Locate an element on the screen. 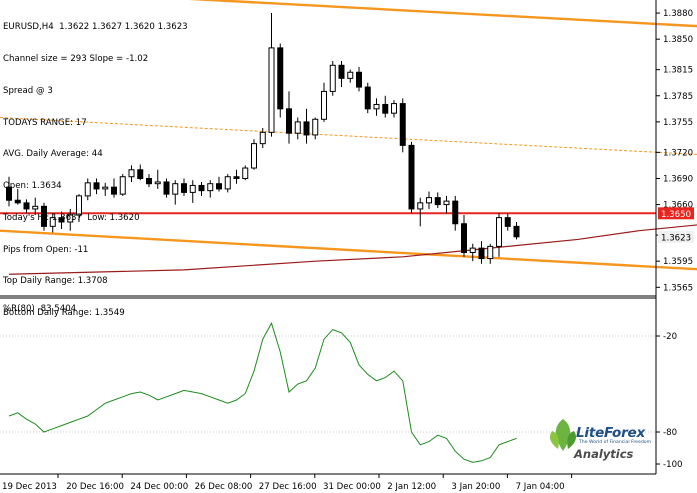 The image size is (697, 493). time-tick-label: 31 Dec 00:00 is located at coordinates (352, 487).